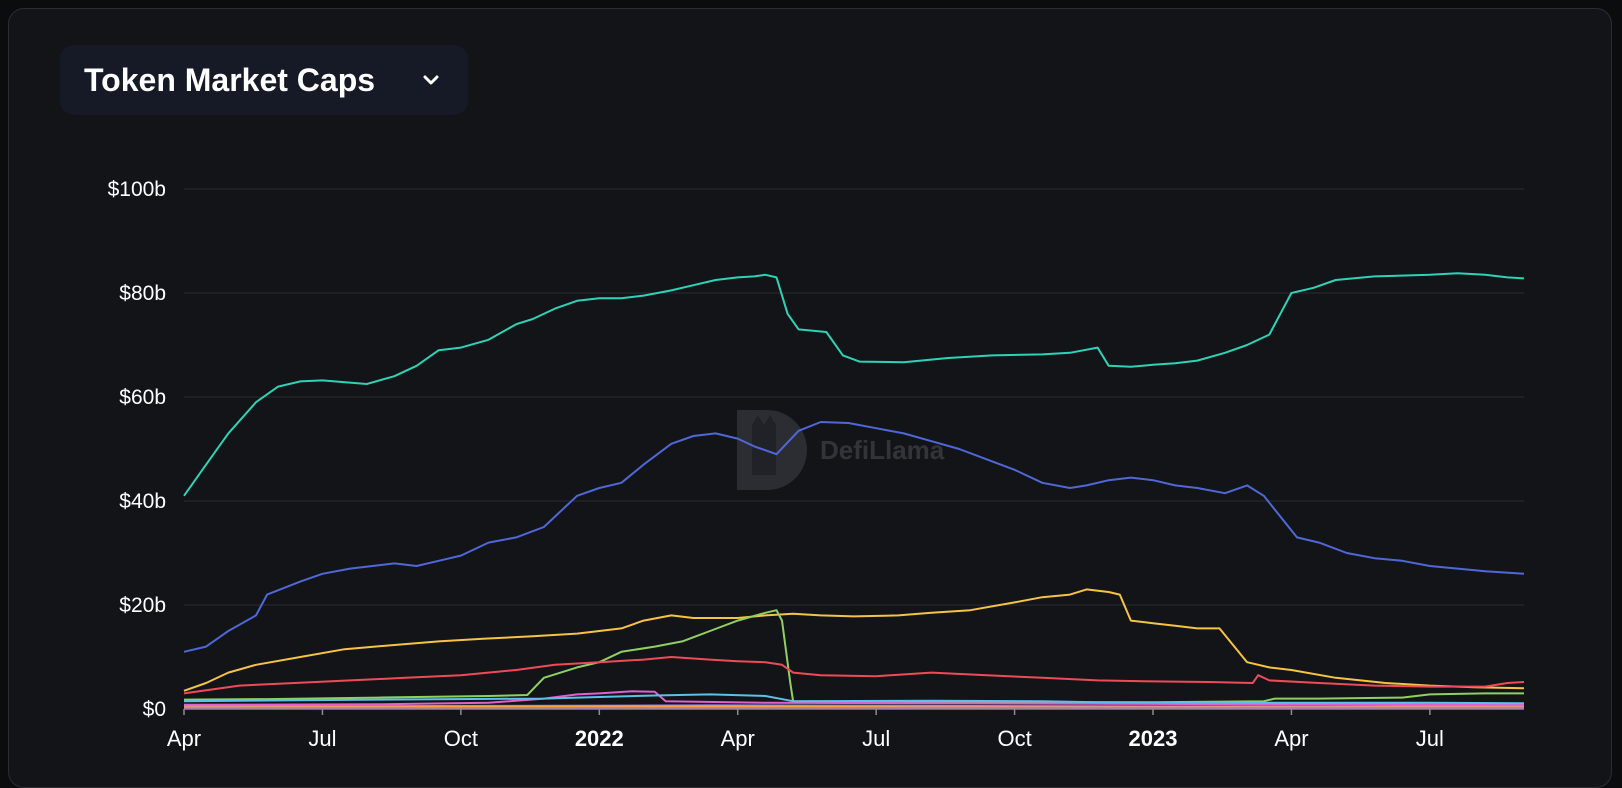  What do you see at coordinates (142, 293) in the screenshot?
I see `y-tick-label: $80b` at bounding box center [142, 293].